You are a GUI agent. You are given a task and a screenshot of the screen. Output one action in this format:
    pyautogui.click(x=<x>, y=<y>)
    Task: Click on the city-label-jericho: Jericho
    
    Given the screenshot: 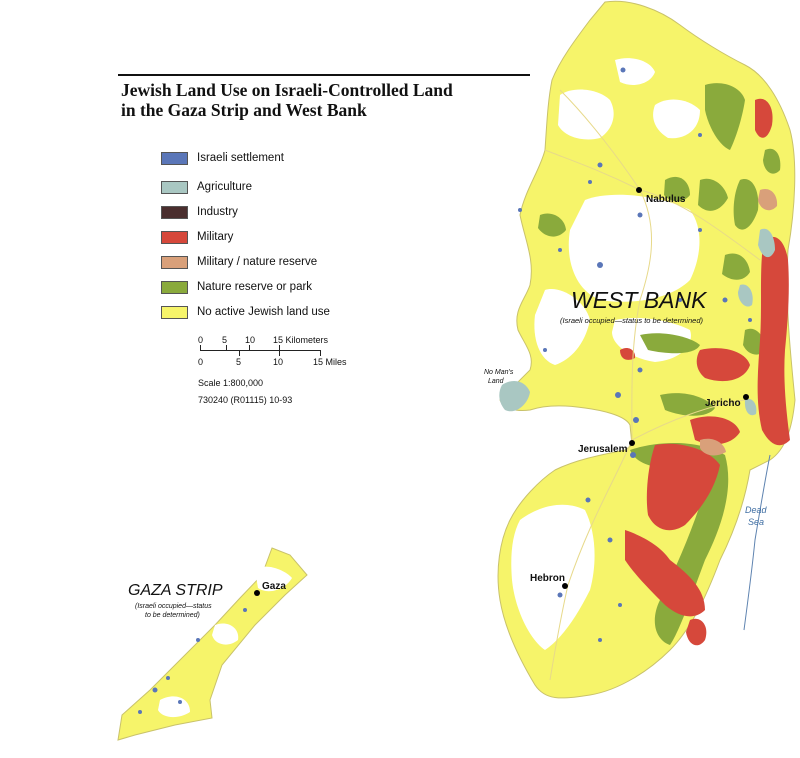 What is the action you would take?
    pyautogui.click(x=723, y=403)
    